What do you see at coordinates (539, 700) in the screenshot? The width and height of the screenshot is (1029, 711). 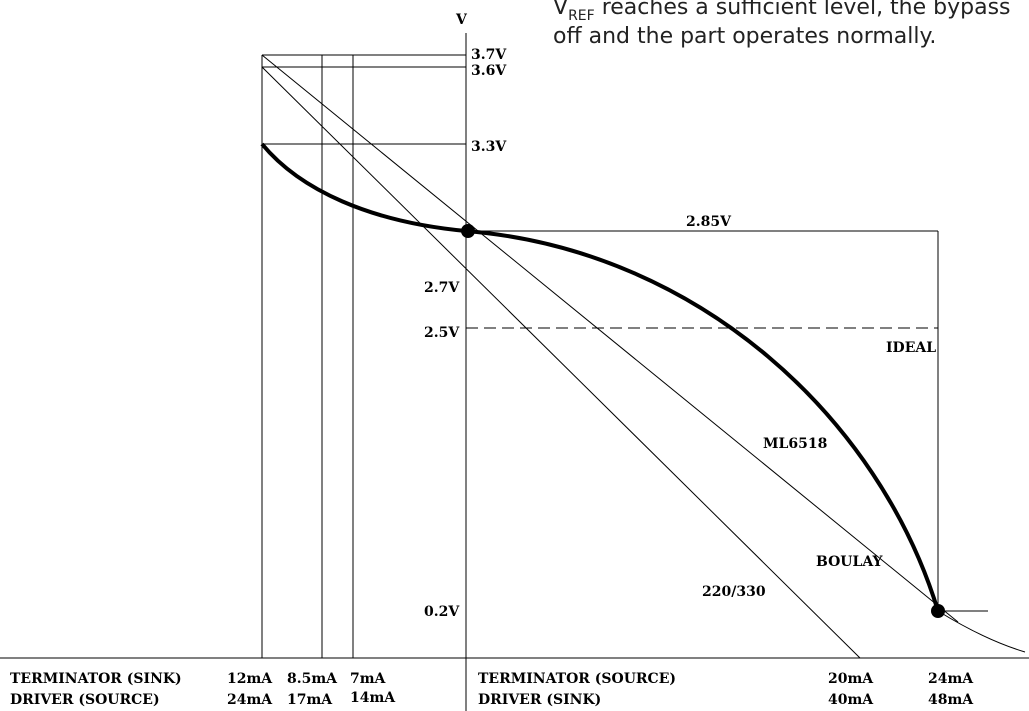 I see `driver-sink-label: DRIVER (SINK)` at bounding box center [539, 700].